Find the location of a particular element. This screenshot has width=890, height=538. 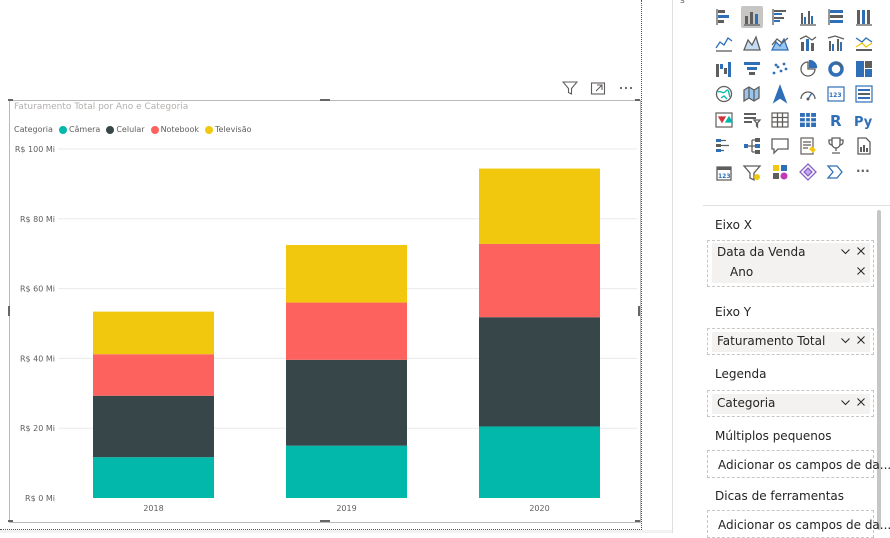

y-axis-well: Faturamento Total is located at coordinates (790, 341).